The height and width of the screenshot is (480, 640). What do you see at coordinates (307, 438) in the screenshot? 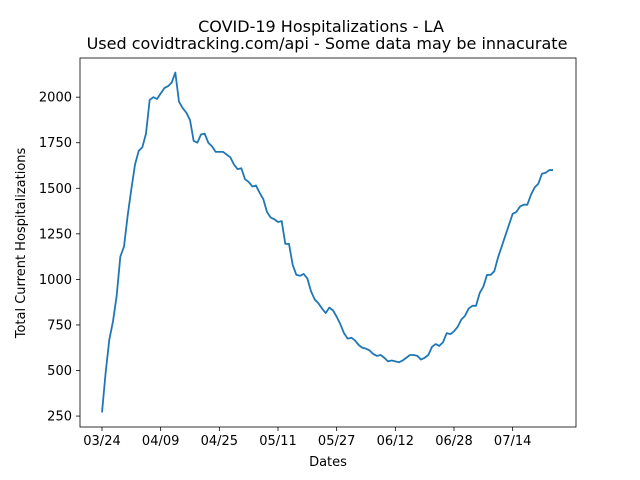
I see `x-axis: 03/24 04/09 04/25 05/11 05/27 06/12 06/28 07/14` at bounding box center [307, 438].